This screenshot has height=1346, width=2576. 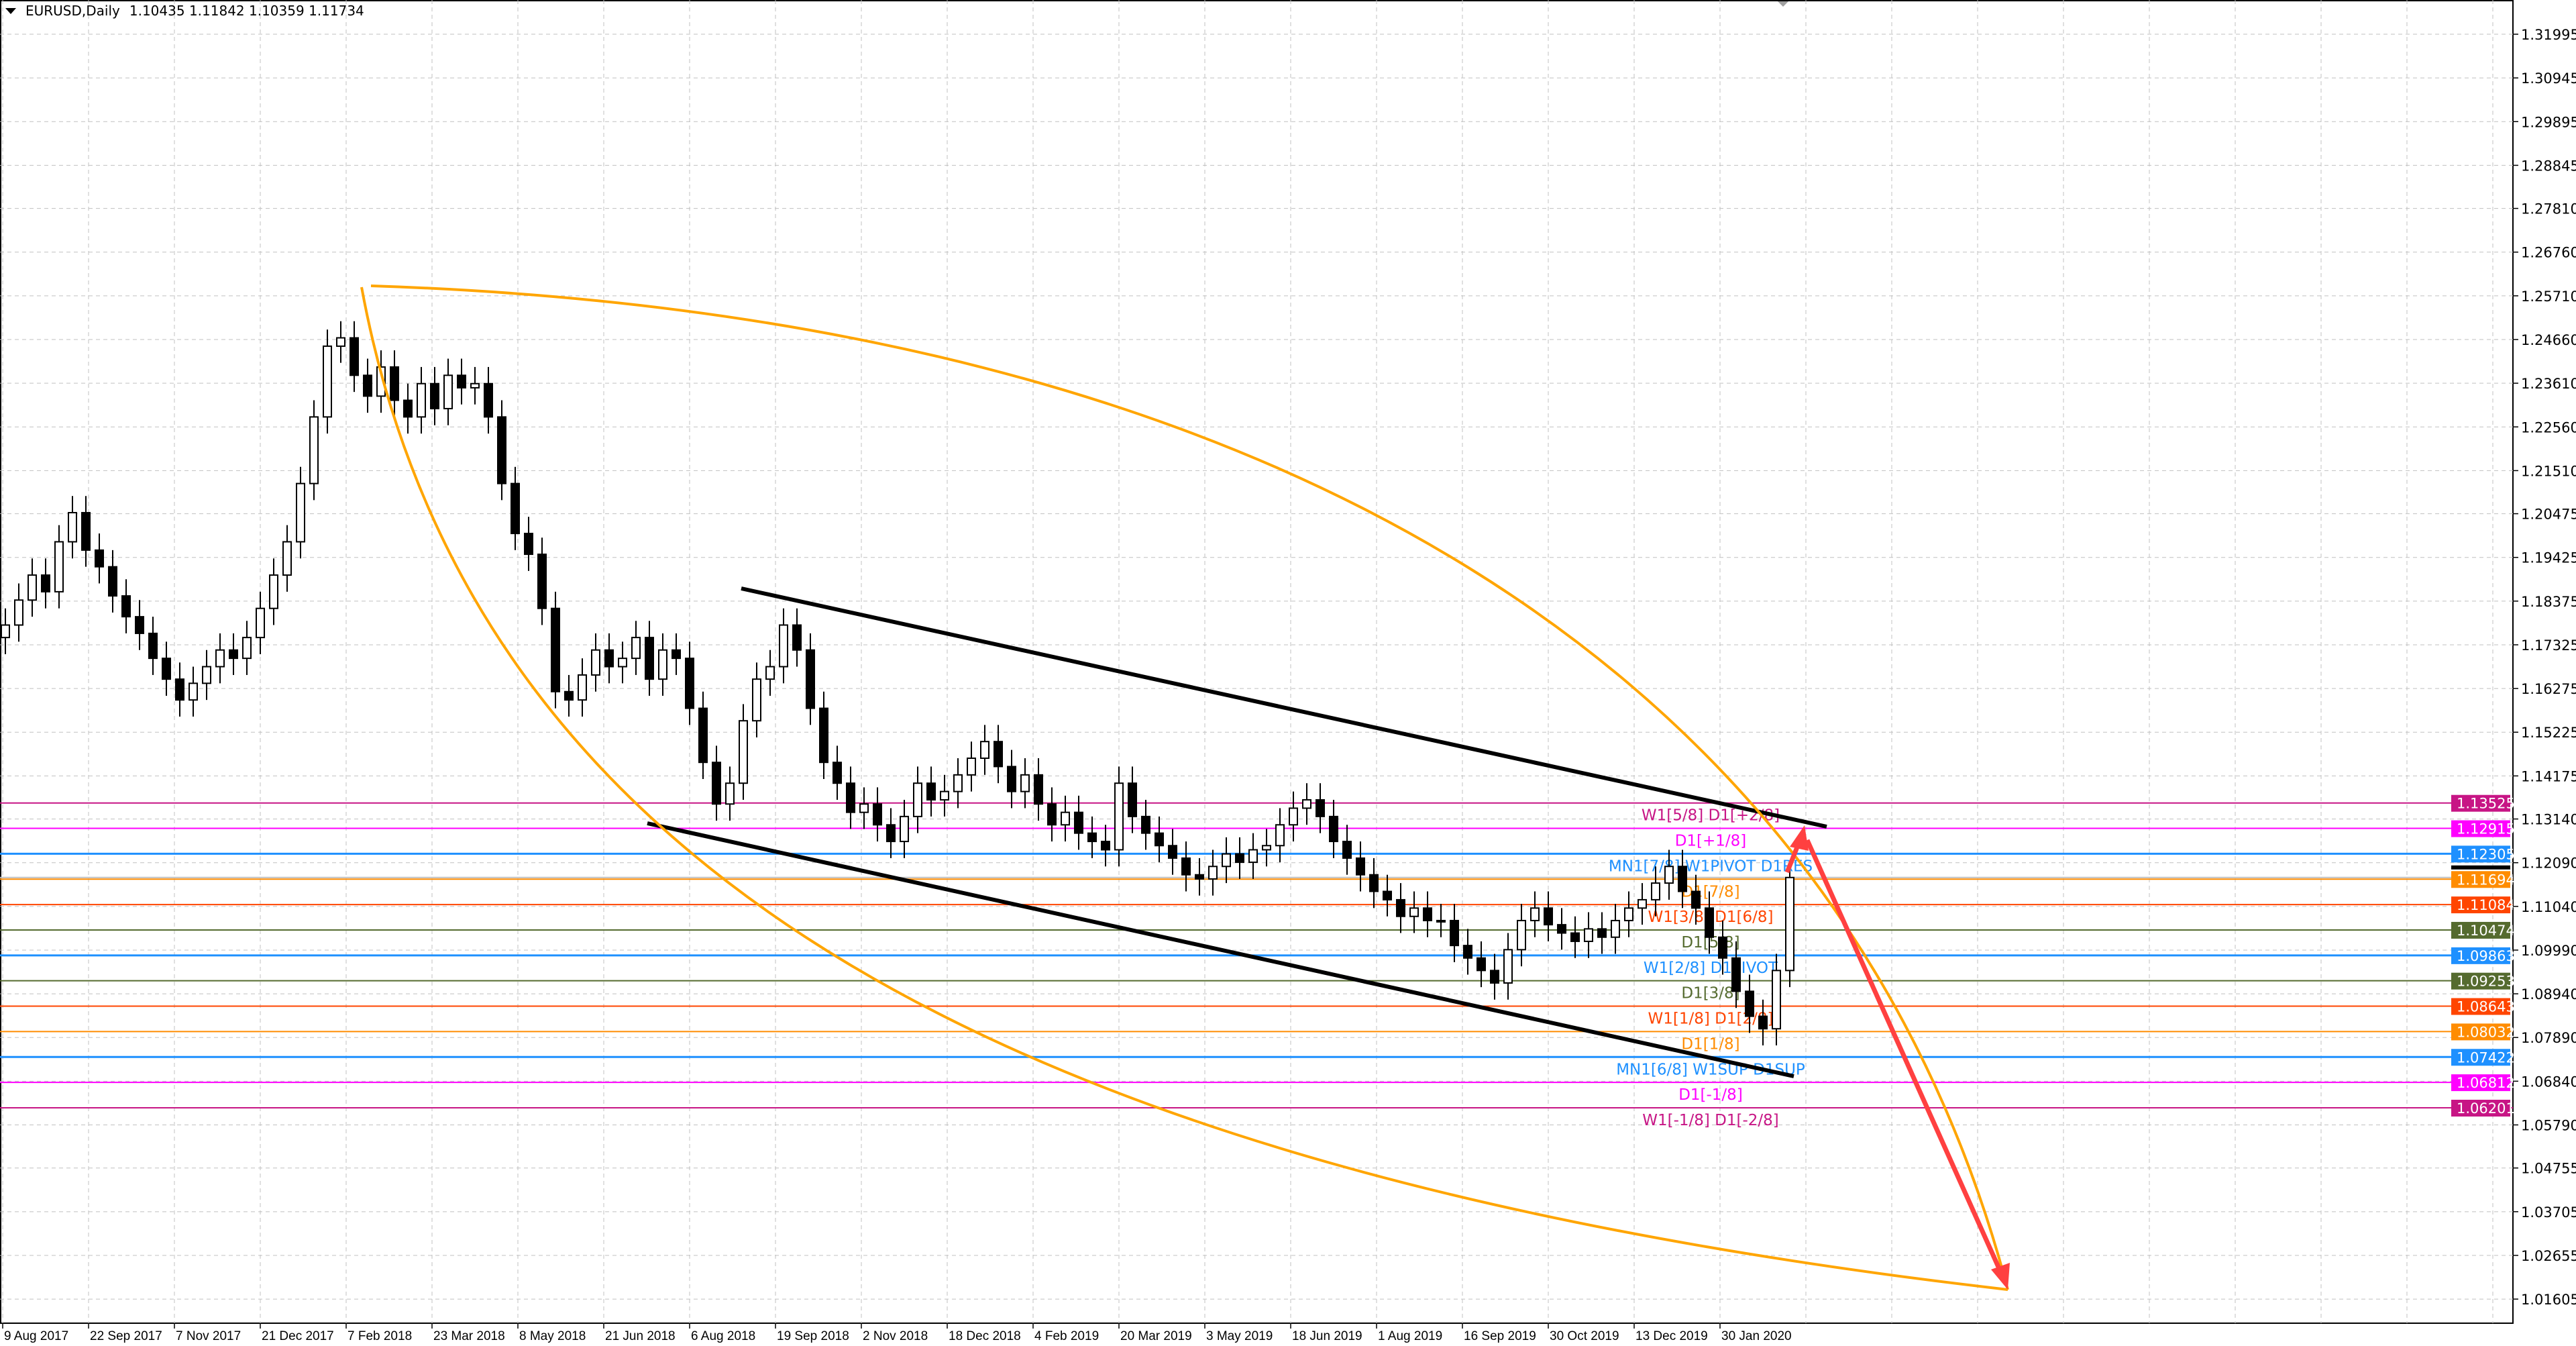 I want to click on upper-channel-line, so click(x=1284, y=707).